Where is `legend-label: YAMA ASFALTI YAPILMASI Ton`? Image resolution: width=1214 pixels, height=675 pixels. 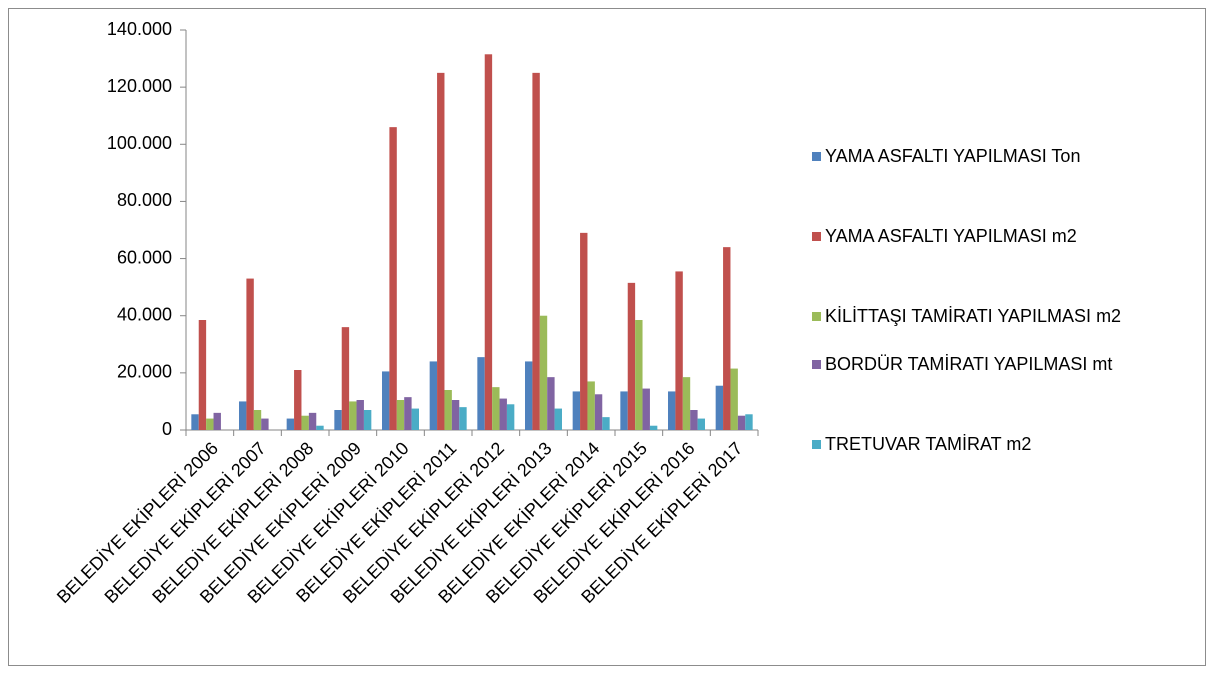 legend-label: YAMA ASFALTI YAPILMASI Ton is located at coordinates (953, 156).